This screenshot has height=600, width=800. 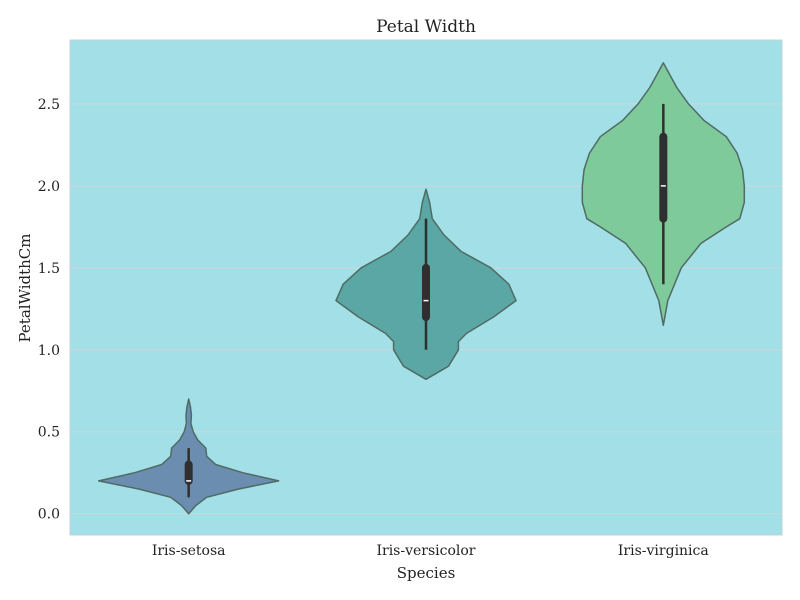 What do you see at coordinates (49, 187) in the screenshot?
I see `y-tick-label: 2.0` at bounding box center [49, 187].